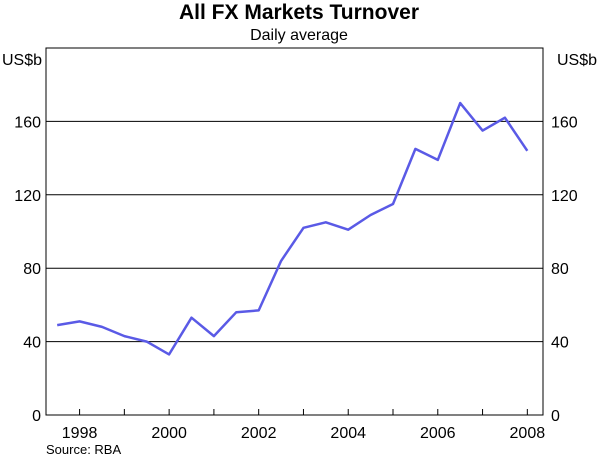 The image size is (599, 458). I want to click on x-tick-label: 2002, so click(259, 433).